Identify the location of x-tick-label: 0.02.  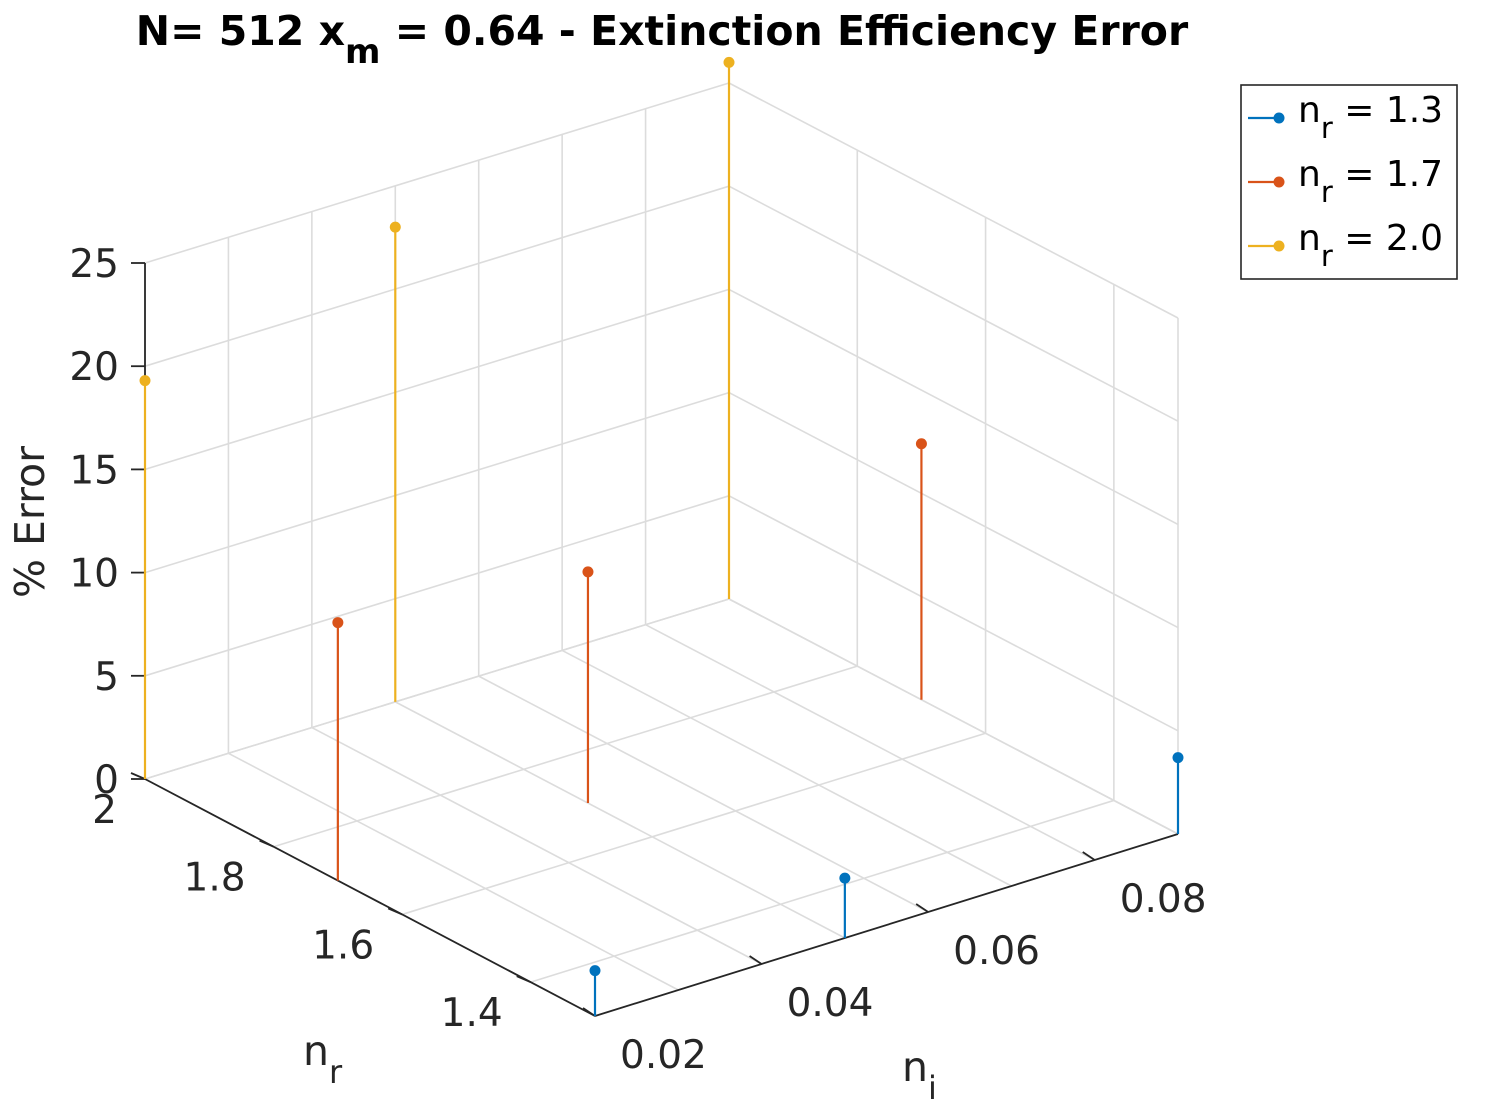
(663, 1055).